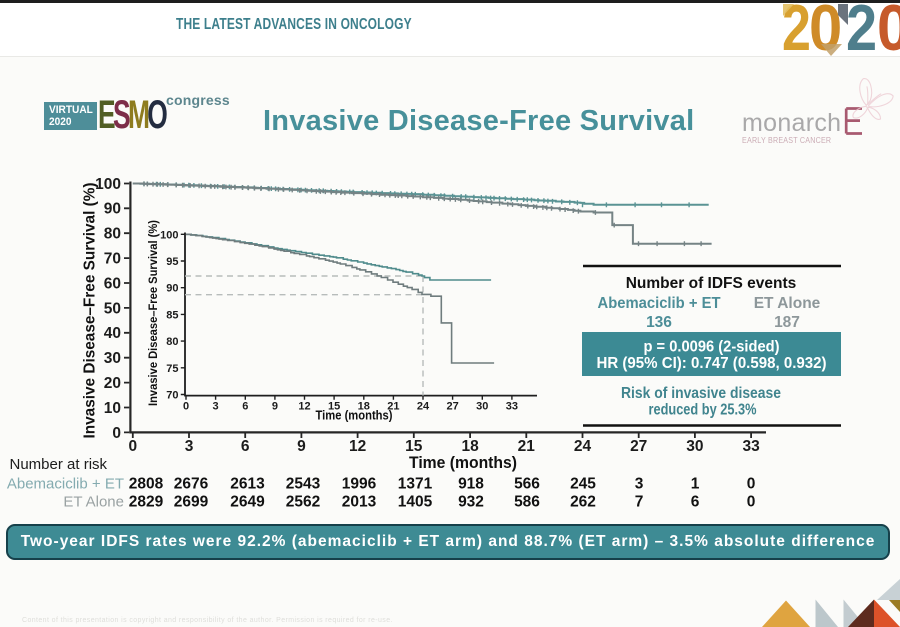 This screenshot has width=900, height=627. I want to click on svg-text: 136, so click(659, 322).